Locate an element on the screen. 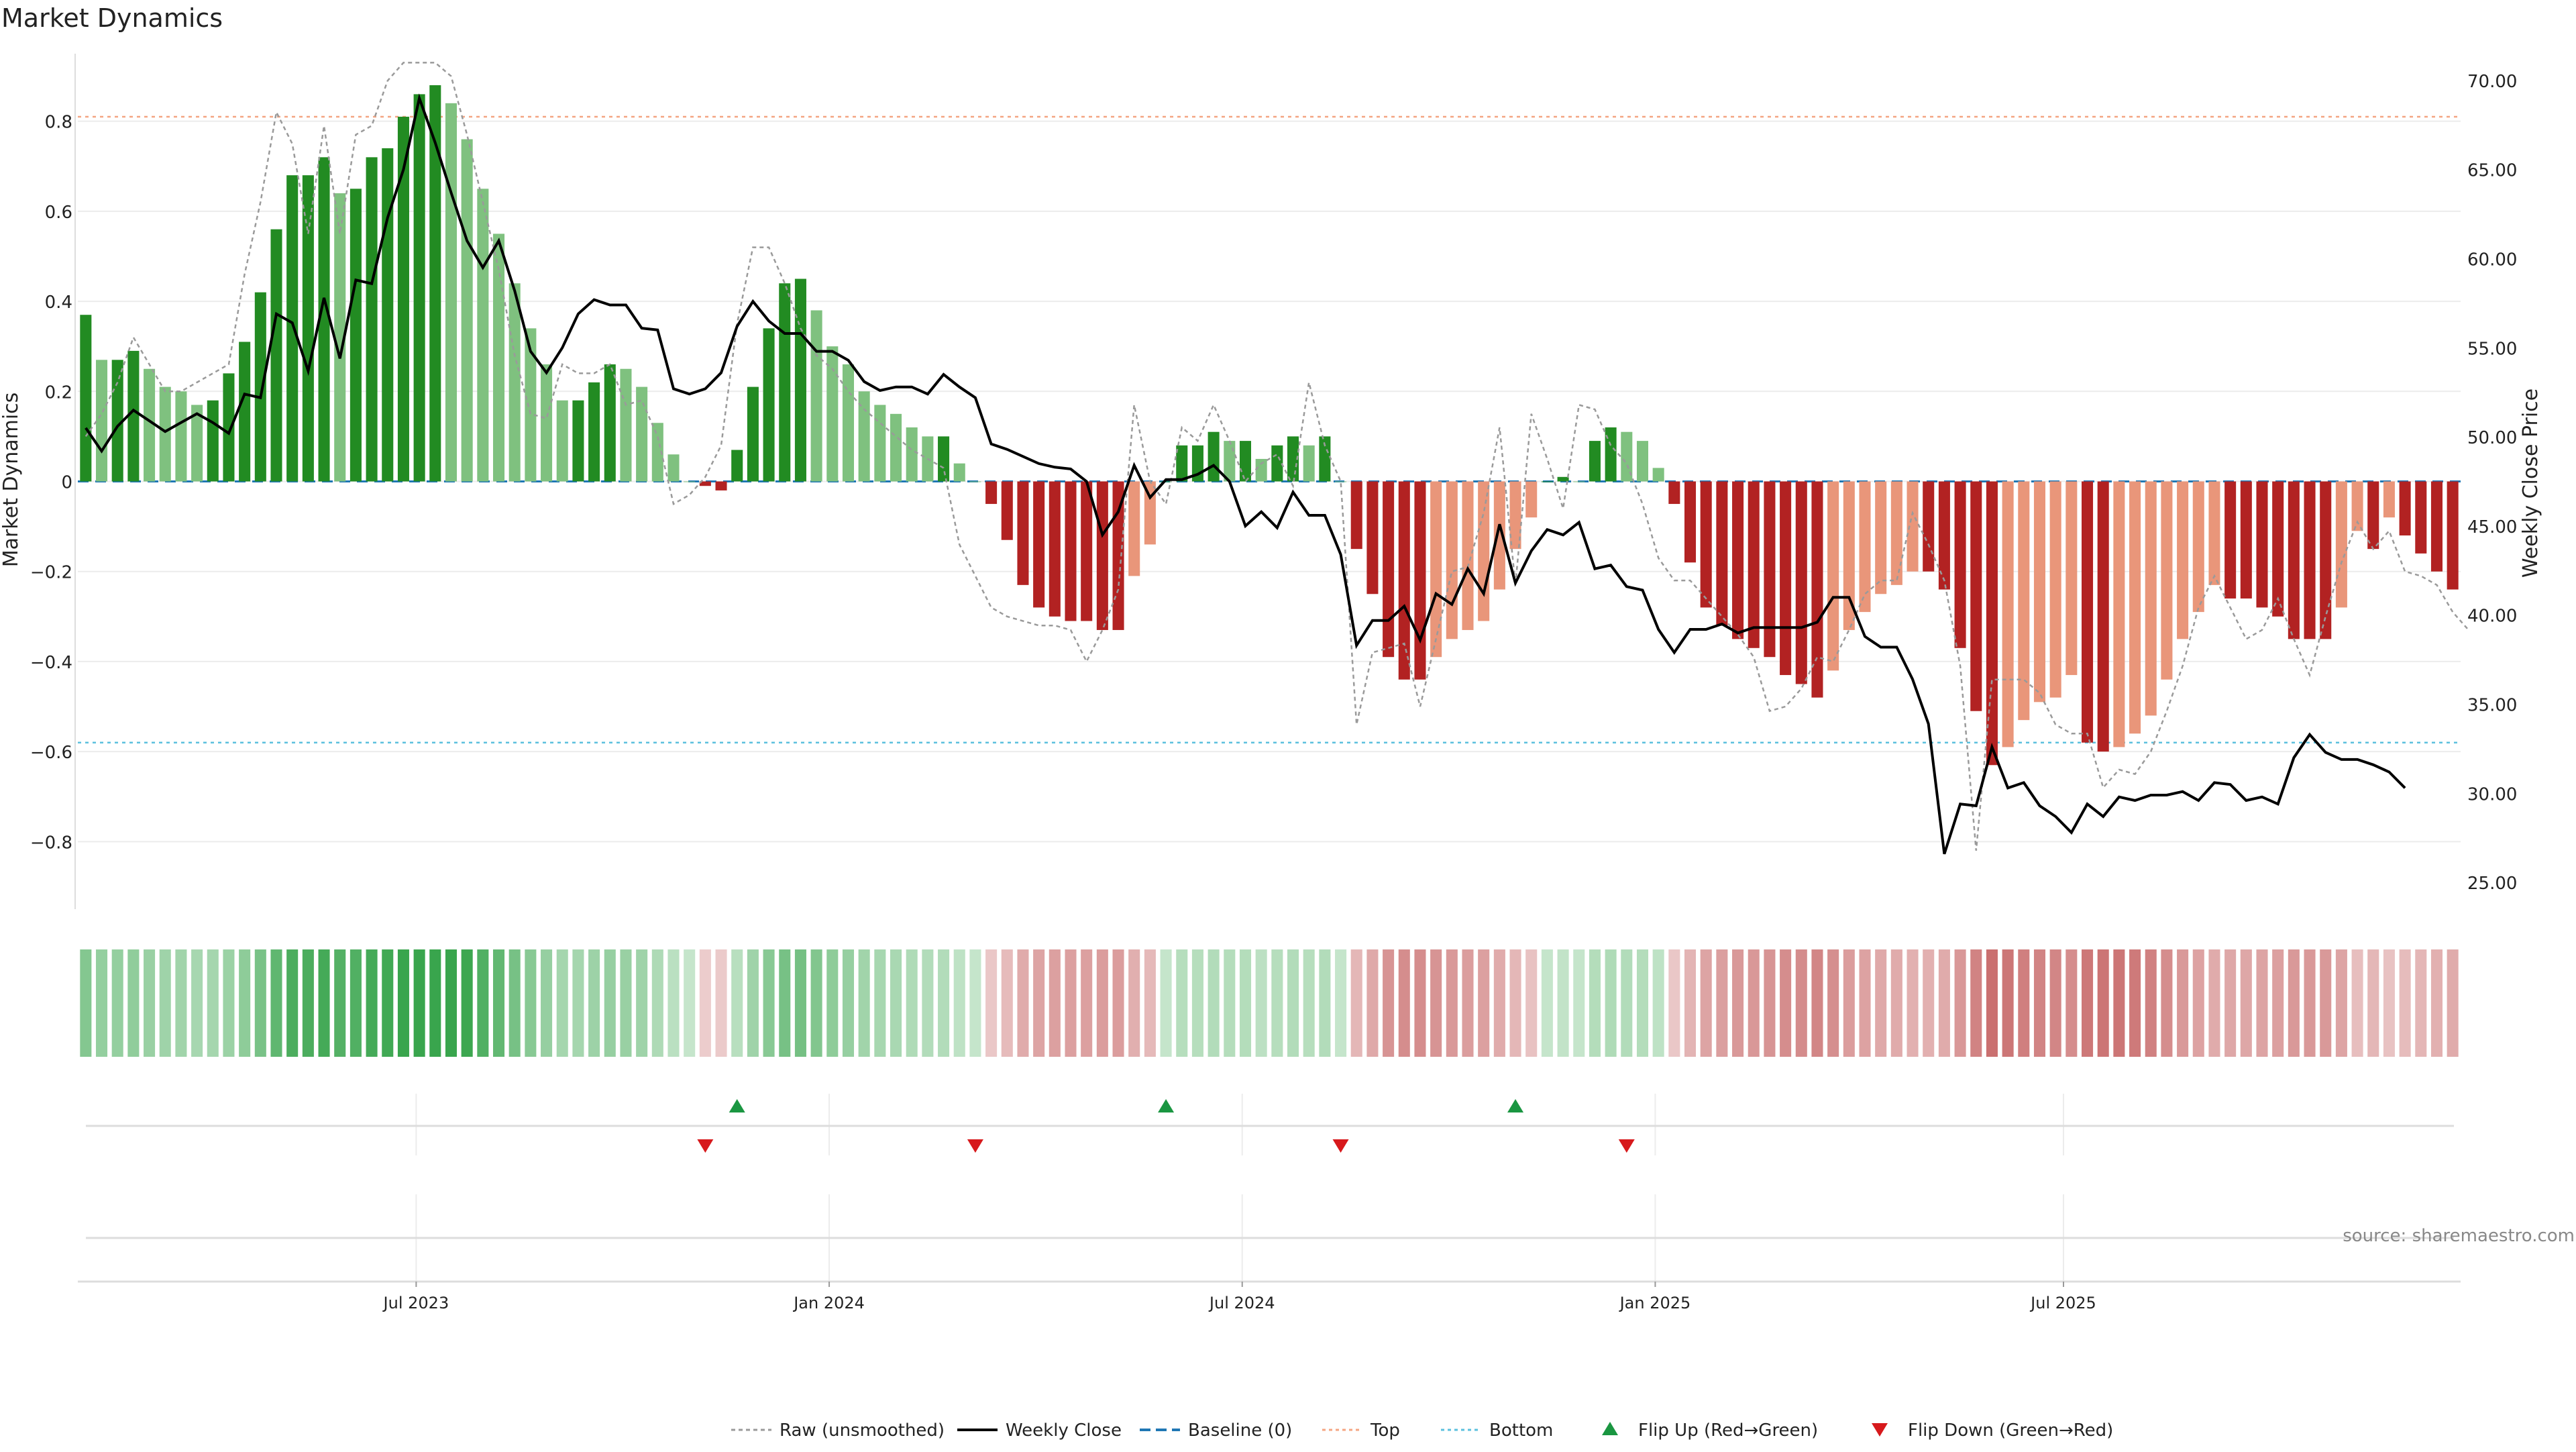 This screenshot has width=2576, height=1452. x-tick-label: Jan 2025 is located at coordinates (1655, 1303).